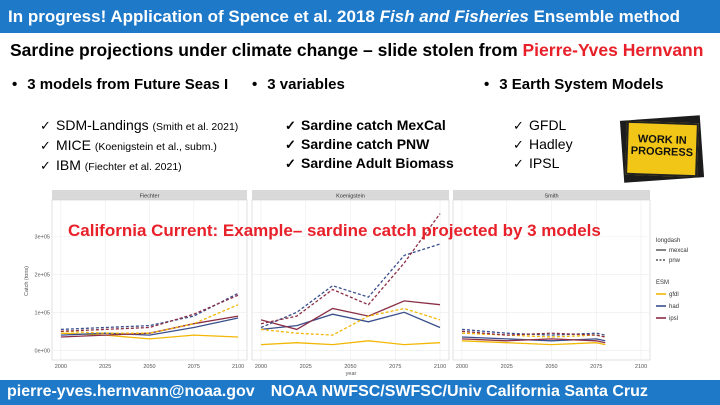 Image resolution: width=720 pixels, height=405 pixels. What do you see at coordinates (42, 351) in the screenshot?
I see `y-tick-label: 0e+00` at bounding box center [42, 351].